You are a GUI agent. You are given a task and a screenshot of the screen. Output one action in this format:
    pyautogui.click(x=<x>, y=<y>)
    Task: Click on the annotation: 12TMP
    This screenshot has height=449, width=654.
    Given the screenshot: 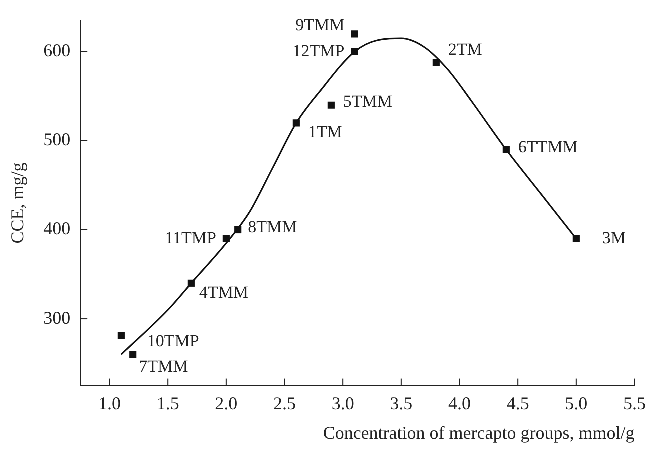 What is the action you would take?
    pyautogui.click(x=318, y=50)
    